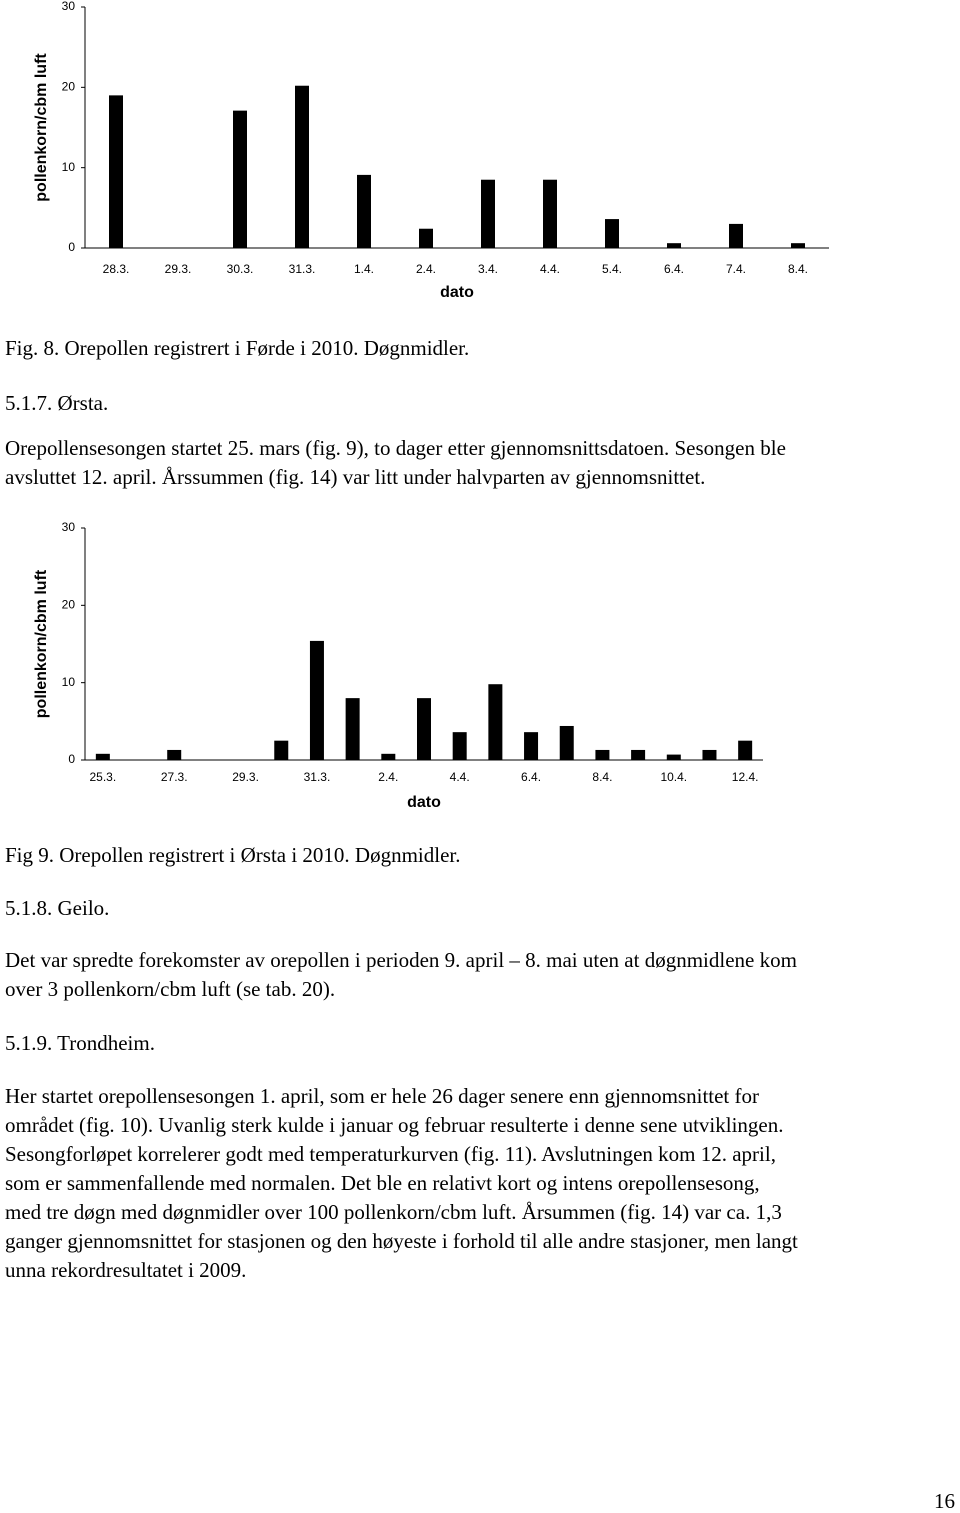  I want to click on x-tick-label: 3.4., so click(488, 269).